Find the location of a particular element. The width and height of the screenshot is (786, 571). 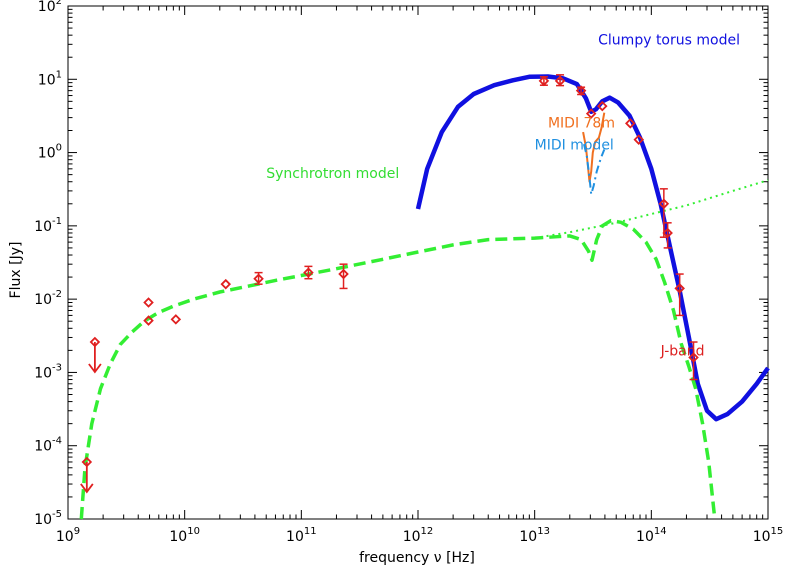

annotation-label: Clumpy torus model is located at coordinates (669, 40).